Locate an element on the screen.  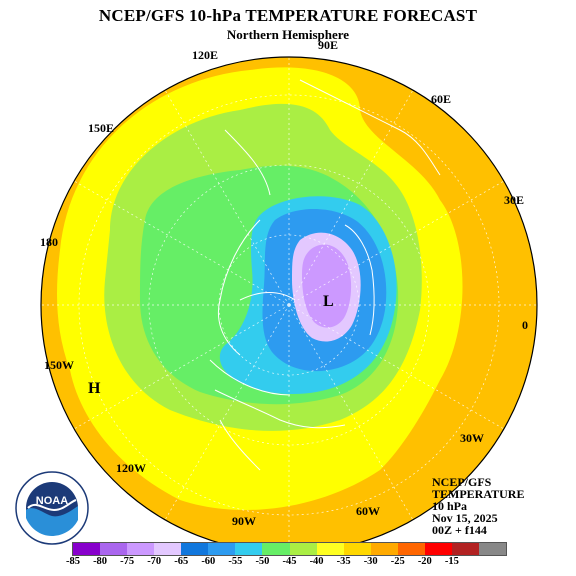
info-forecast-hour: 00Z + f144 is located at coordinates (459, 530).